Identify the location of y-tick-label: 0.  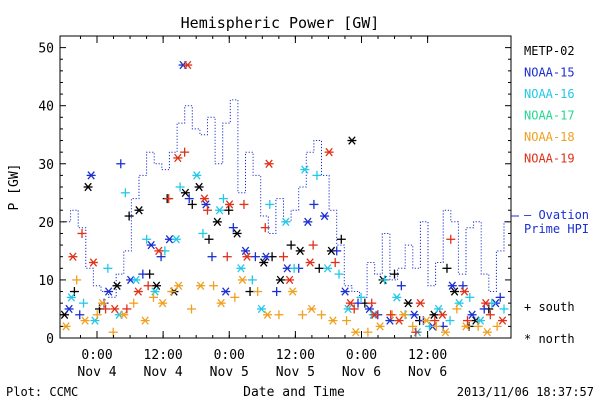
(50, 339).